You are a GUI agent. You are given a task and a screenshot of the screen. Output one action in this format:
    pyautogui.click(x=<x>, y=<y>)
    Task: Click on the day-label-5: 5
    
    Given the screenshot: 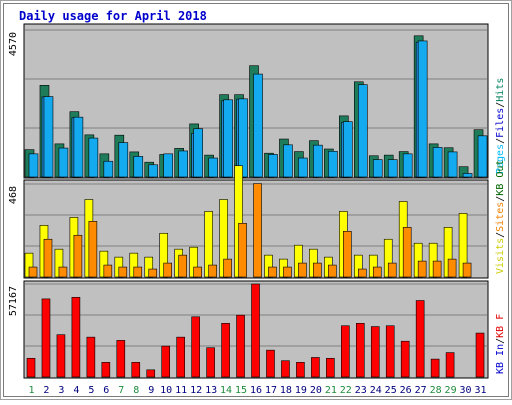 What is the action you would take?
    pyautogui.click(x=91, y=390)
    